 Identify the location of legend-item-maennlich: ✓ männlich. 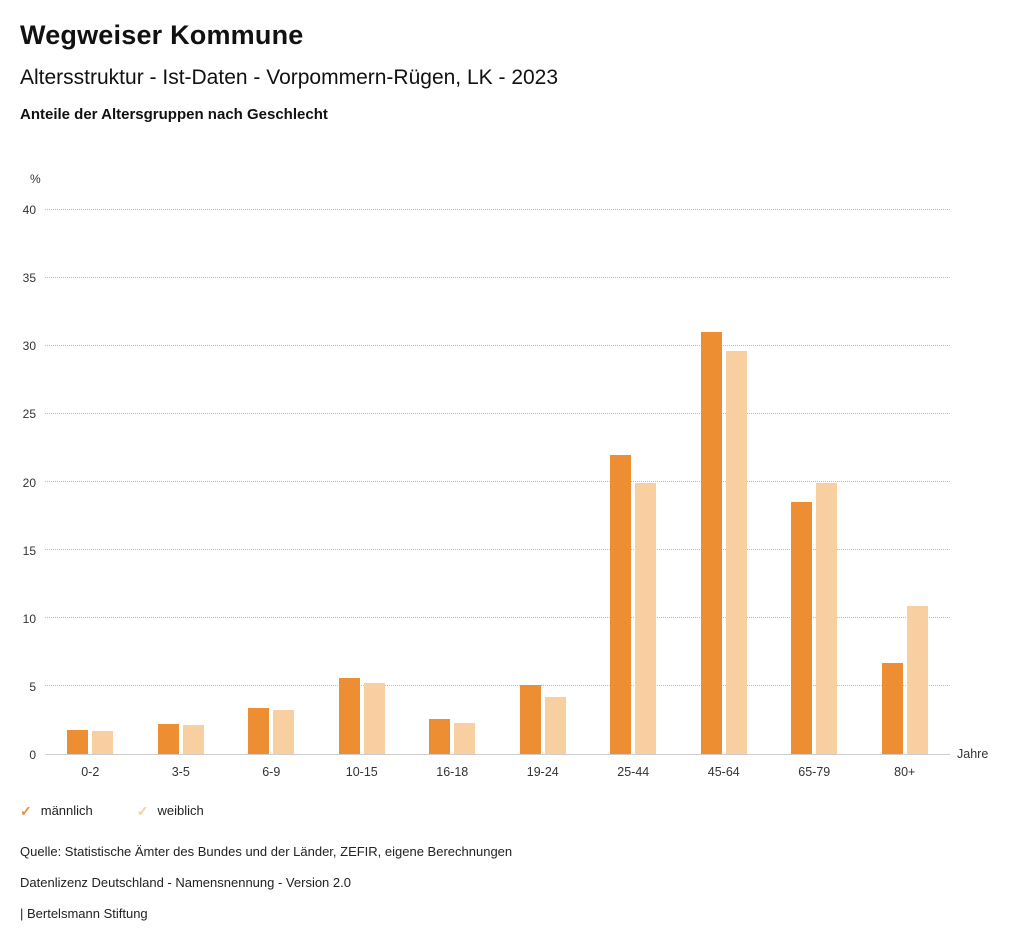
(56, 810).